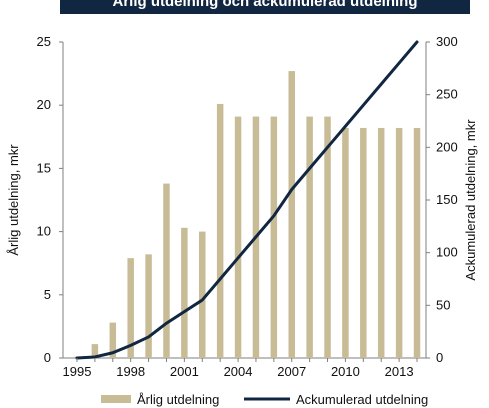 The height and width of the screenshot is (408, 489). Describe the element at coordinates (447, 41) in the screenshot. I see `right-tick-label: 300` at that location.